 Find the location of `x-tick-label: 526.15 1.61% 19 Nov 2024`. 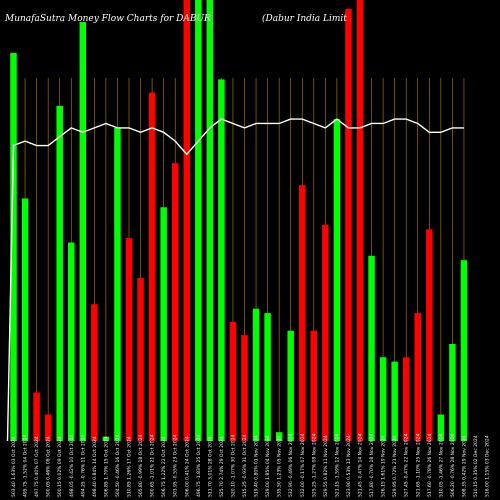

x-tick-label: 526.15 1.61% 19 Nov 2024 is located at coordinates (384, 466).